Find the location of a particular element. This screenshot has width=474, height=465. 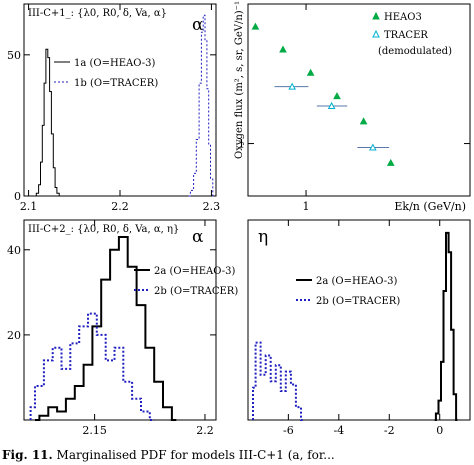

p3-xtick-label-0: 2.15 is located at coordinates (94, 430).